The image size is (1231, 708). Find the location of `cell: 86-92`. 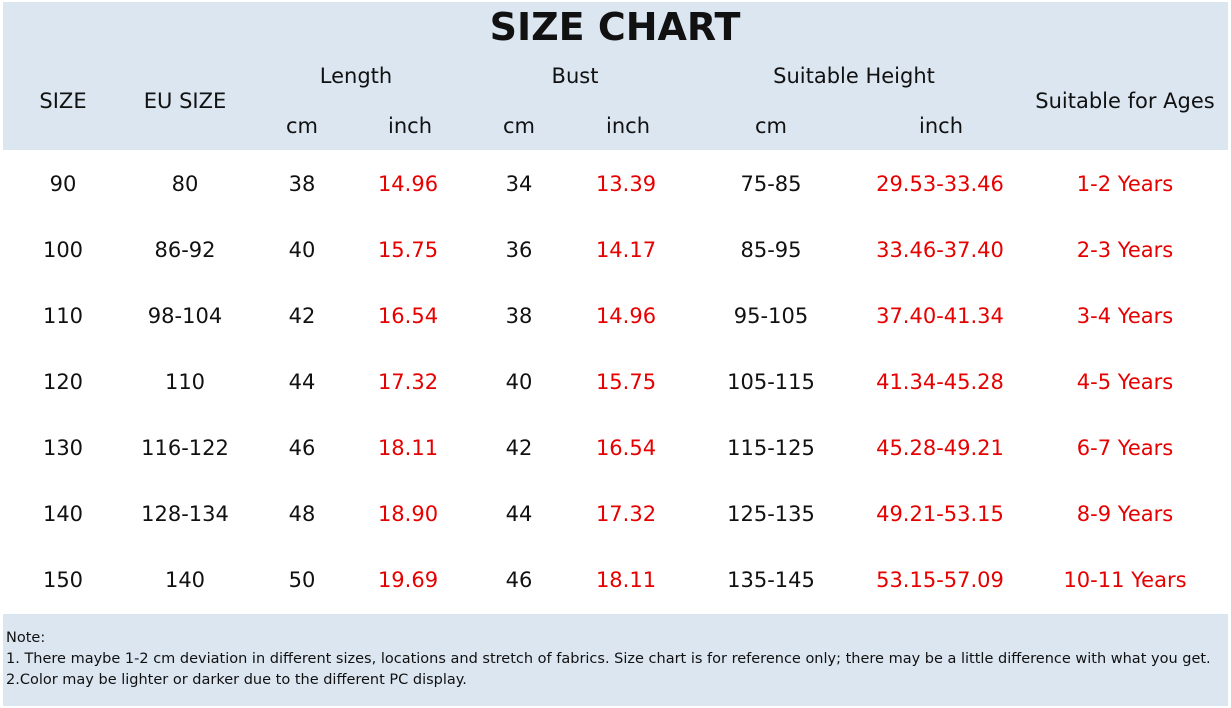

cell: 86-92 is located at coordinates (185, 250).